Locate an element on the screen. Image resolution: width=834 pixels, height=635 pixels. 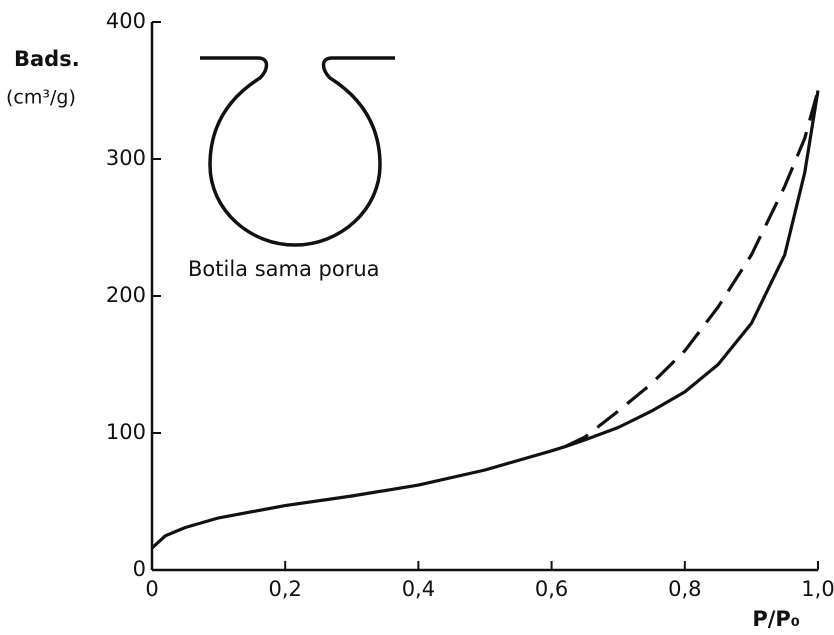
annotation: Botila sama porua is located at coordinates (284, 269).